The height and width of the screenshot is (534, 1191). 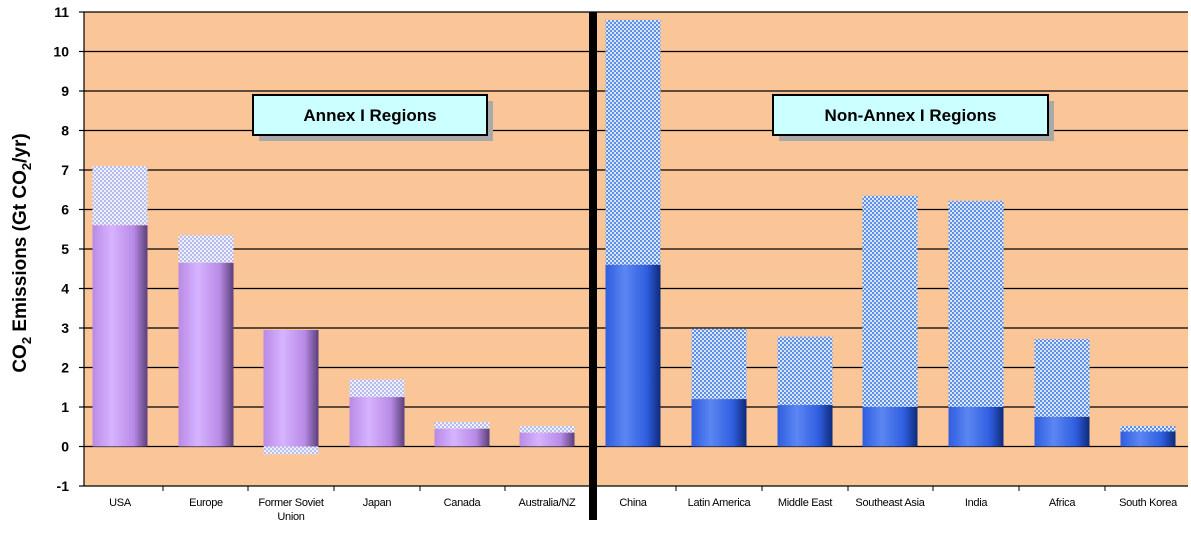 I want to click on x-tick-label: India, so click(x=977, y=503).